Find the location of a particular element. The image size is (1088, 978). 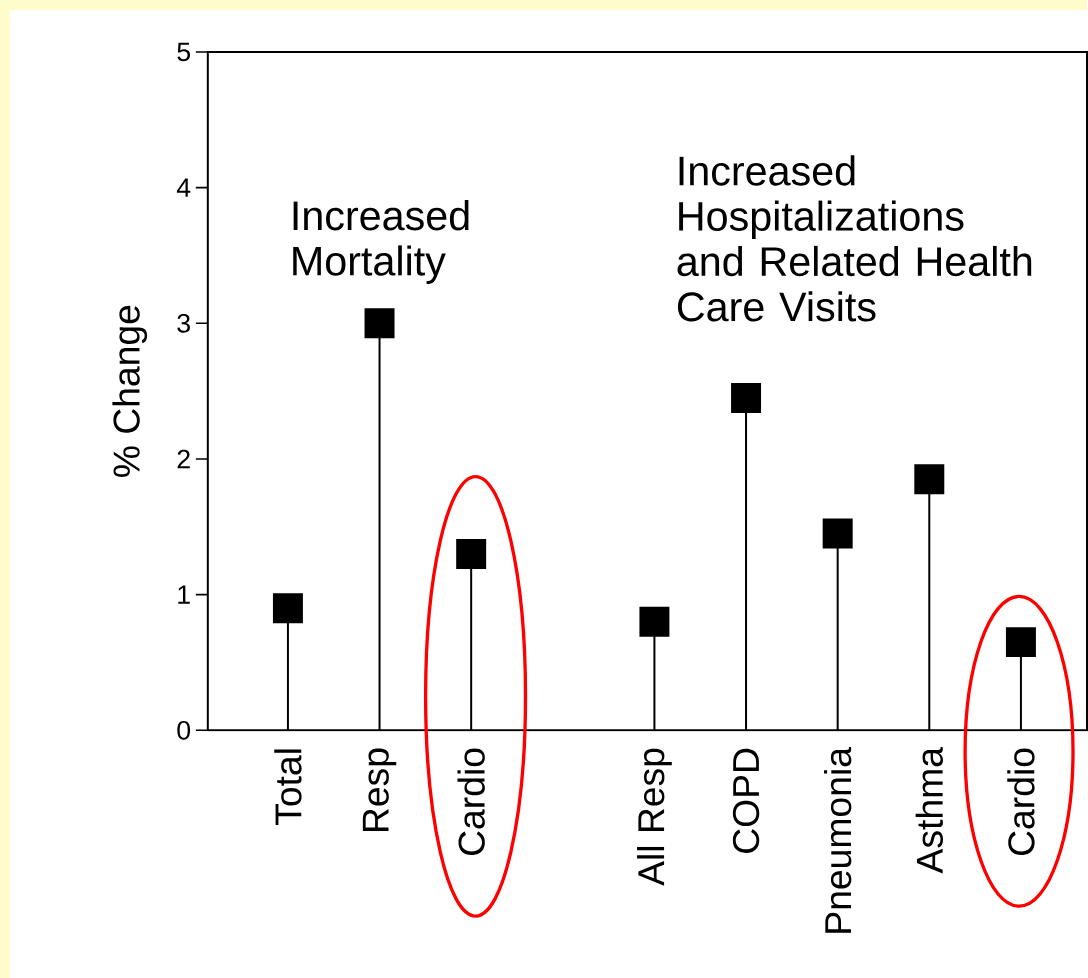

x-tick-label: COPD is located at coordinates (746, 800).